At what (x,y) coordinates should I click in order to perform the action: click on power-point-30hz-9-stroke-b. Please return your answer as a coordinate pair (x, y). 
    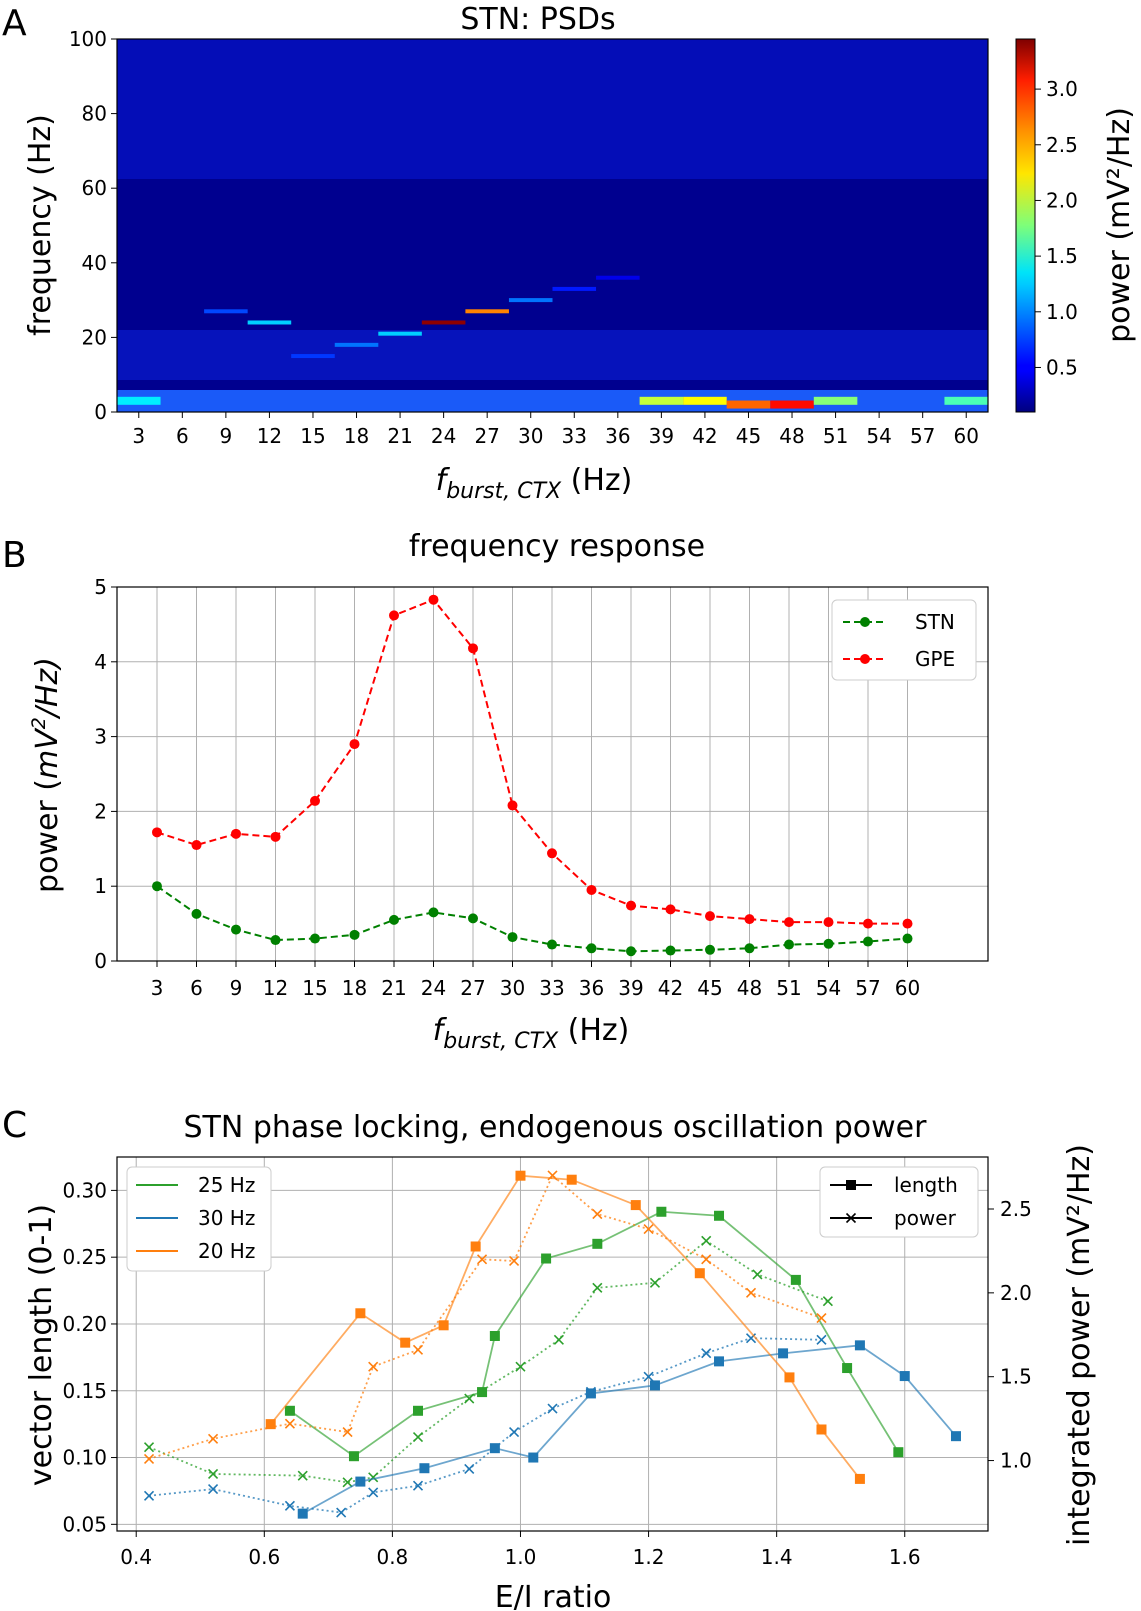
    Looking at the image, I should click on (590, 1391).